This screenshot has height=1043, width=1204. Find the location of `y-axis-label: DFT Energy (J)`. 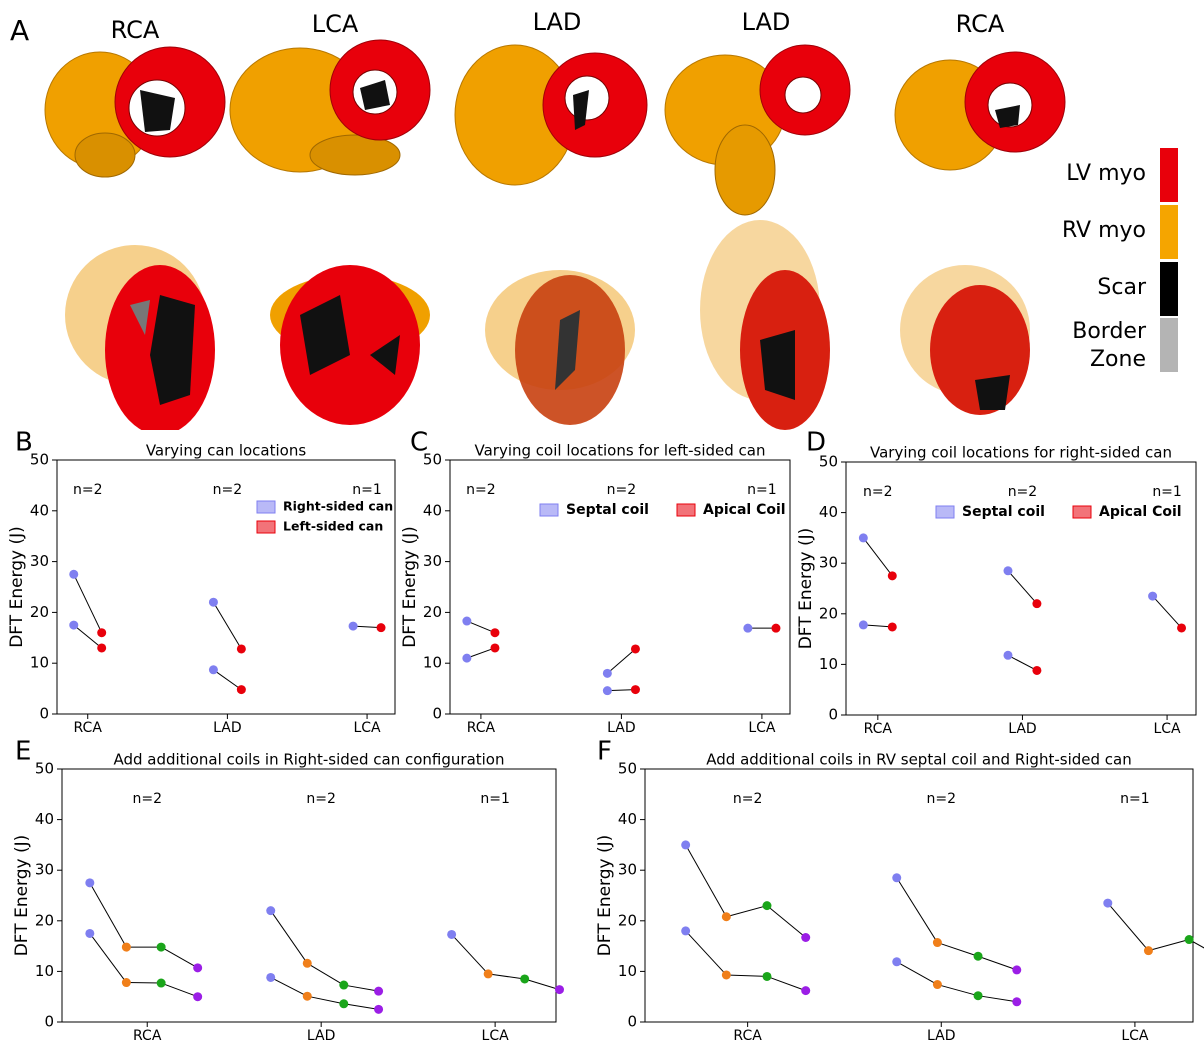

y-axis-label: DFT Energy (J) is located at coordinates (605, 896).